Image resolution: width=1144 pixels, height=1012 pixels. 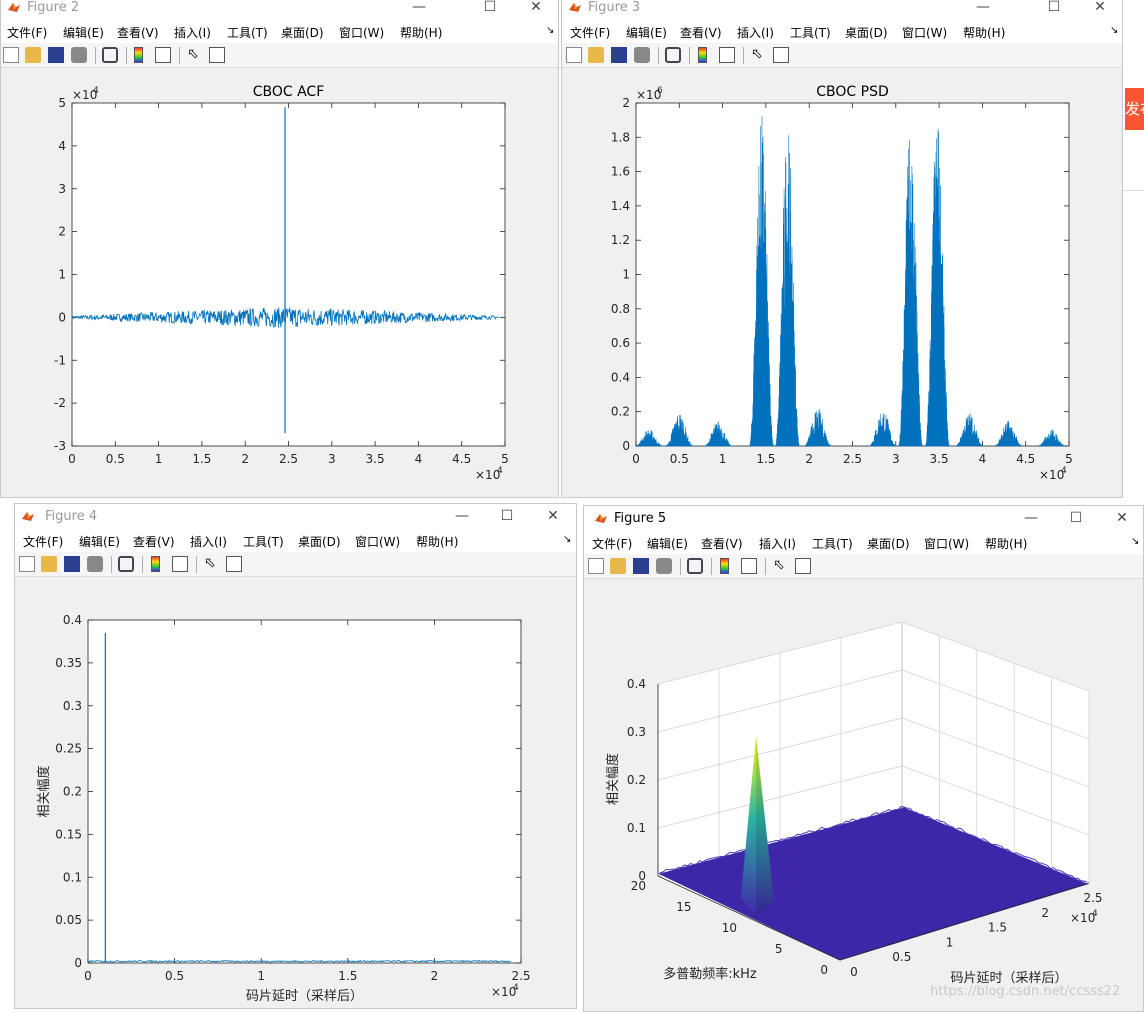 What do you see at coordinates (842, 10) in the screenshot?
I see `figure-3-titlebar: Figure 3 — ☐ ✕` at bounding box center [842, 10].